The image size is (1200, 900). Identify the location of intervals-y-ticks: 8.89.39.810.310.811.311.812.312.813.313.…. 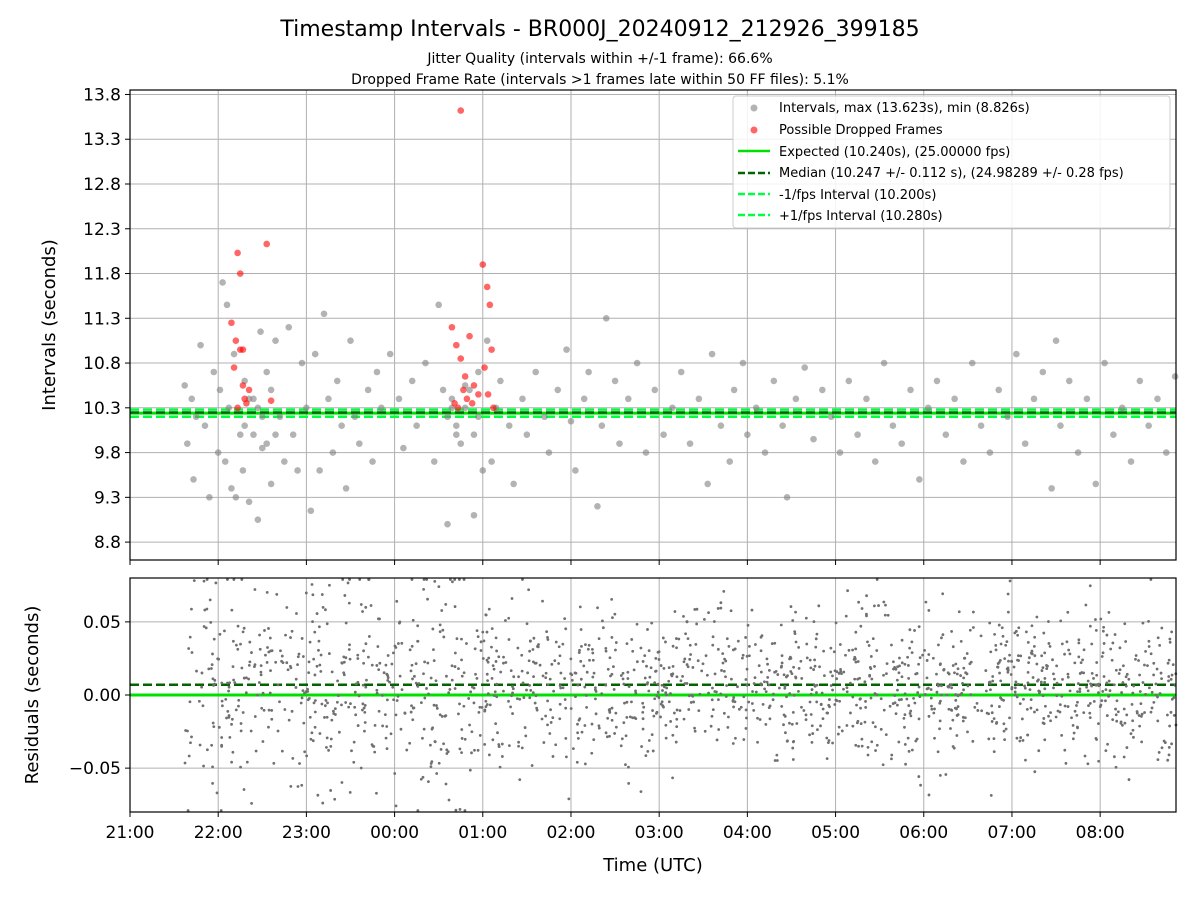
(106, 319).